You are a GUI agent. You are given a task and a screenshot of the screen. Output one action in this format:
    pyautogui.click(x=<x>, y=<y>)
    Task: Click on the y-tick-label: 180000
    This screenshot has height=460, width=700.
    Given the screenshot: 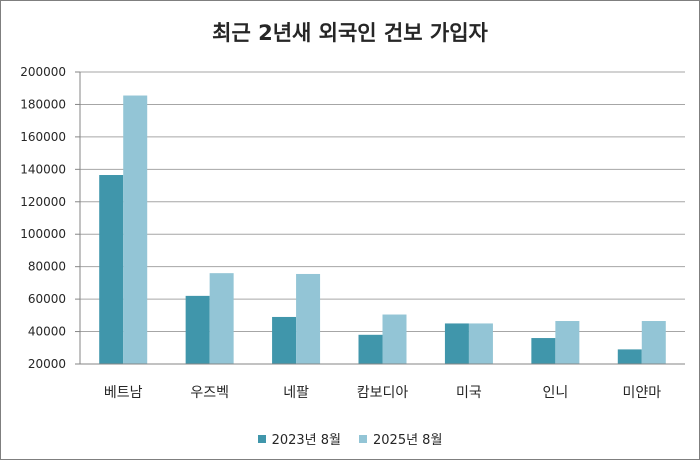 What is the action you would take?
    pyautogui.click(x=43, y=104)
    